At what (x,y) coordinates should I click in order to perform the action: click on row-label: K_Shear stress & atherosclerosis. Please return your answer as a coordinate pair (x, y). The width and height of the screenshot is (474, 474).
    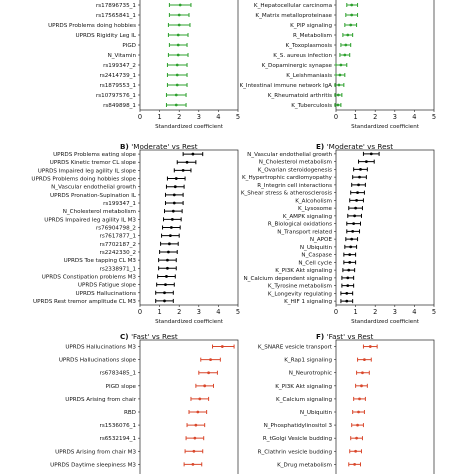
    Looking at the image, I should click on (286, 194).